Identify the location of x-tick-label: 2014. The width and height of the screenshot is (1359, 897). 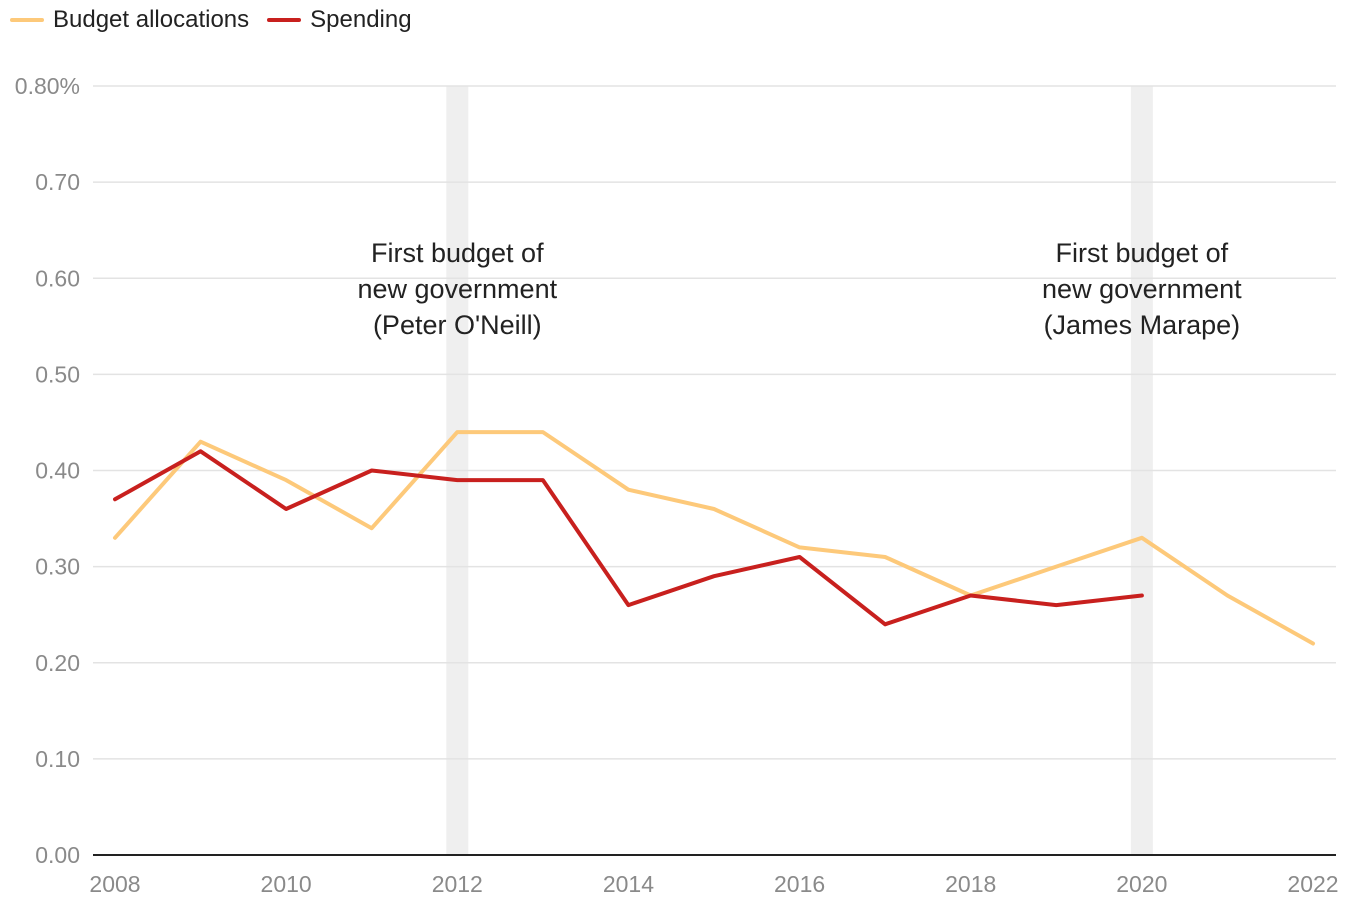
(628, 884).